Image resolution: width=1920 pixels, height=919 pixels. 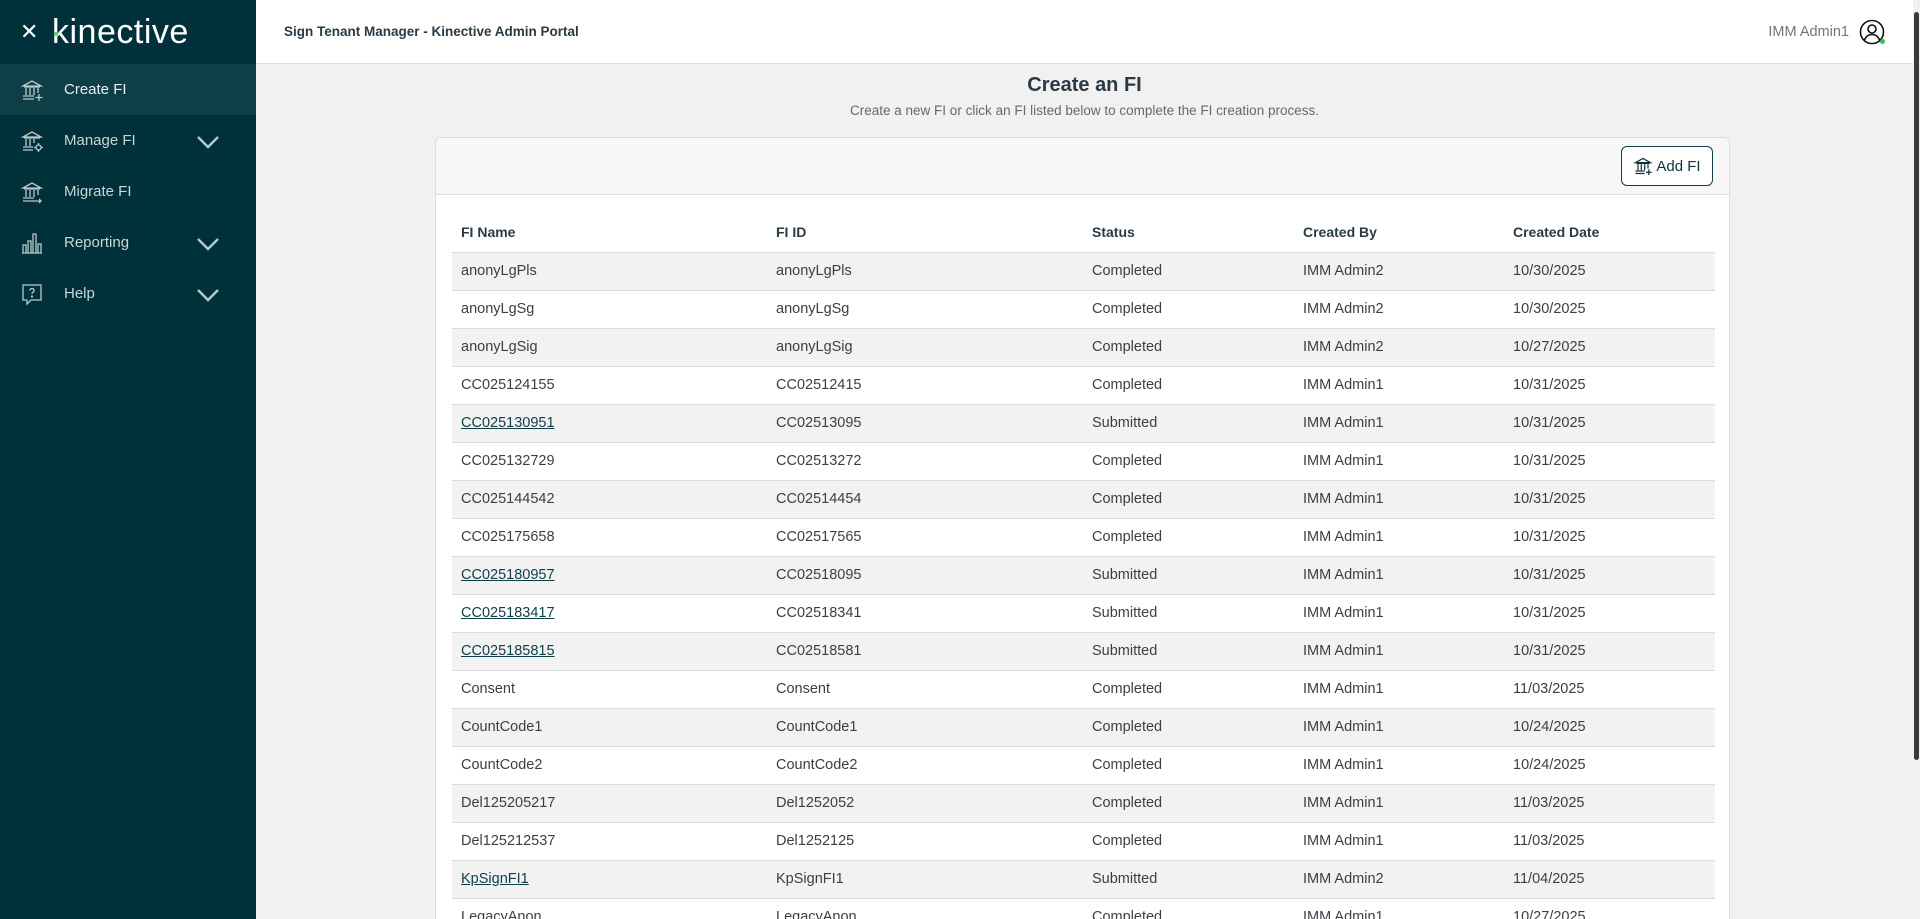 I want to click on sidebar-item-create-fi: Create FI, so click(x=128, y=89).